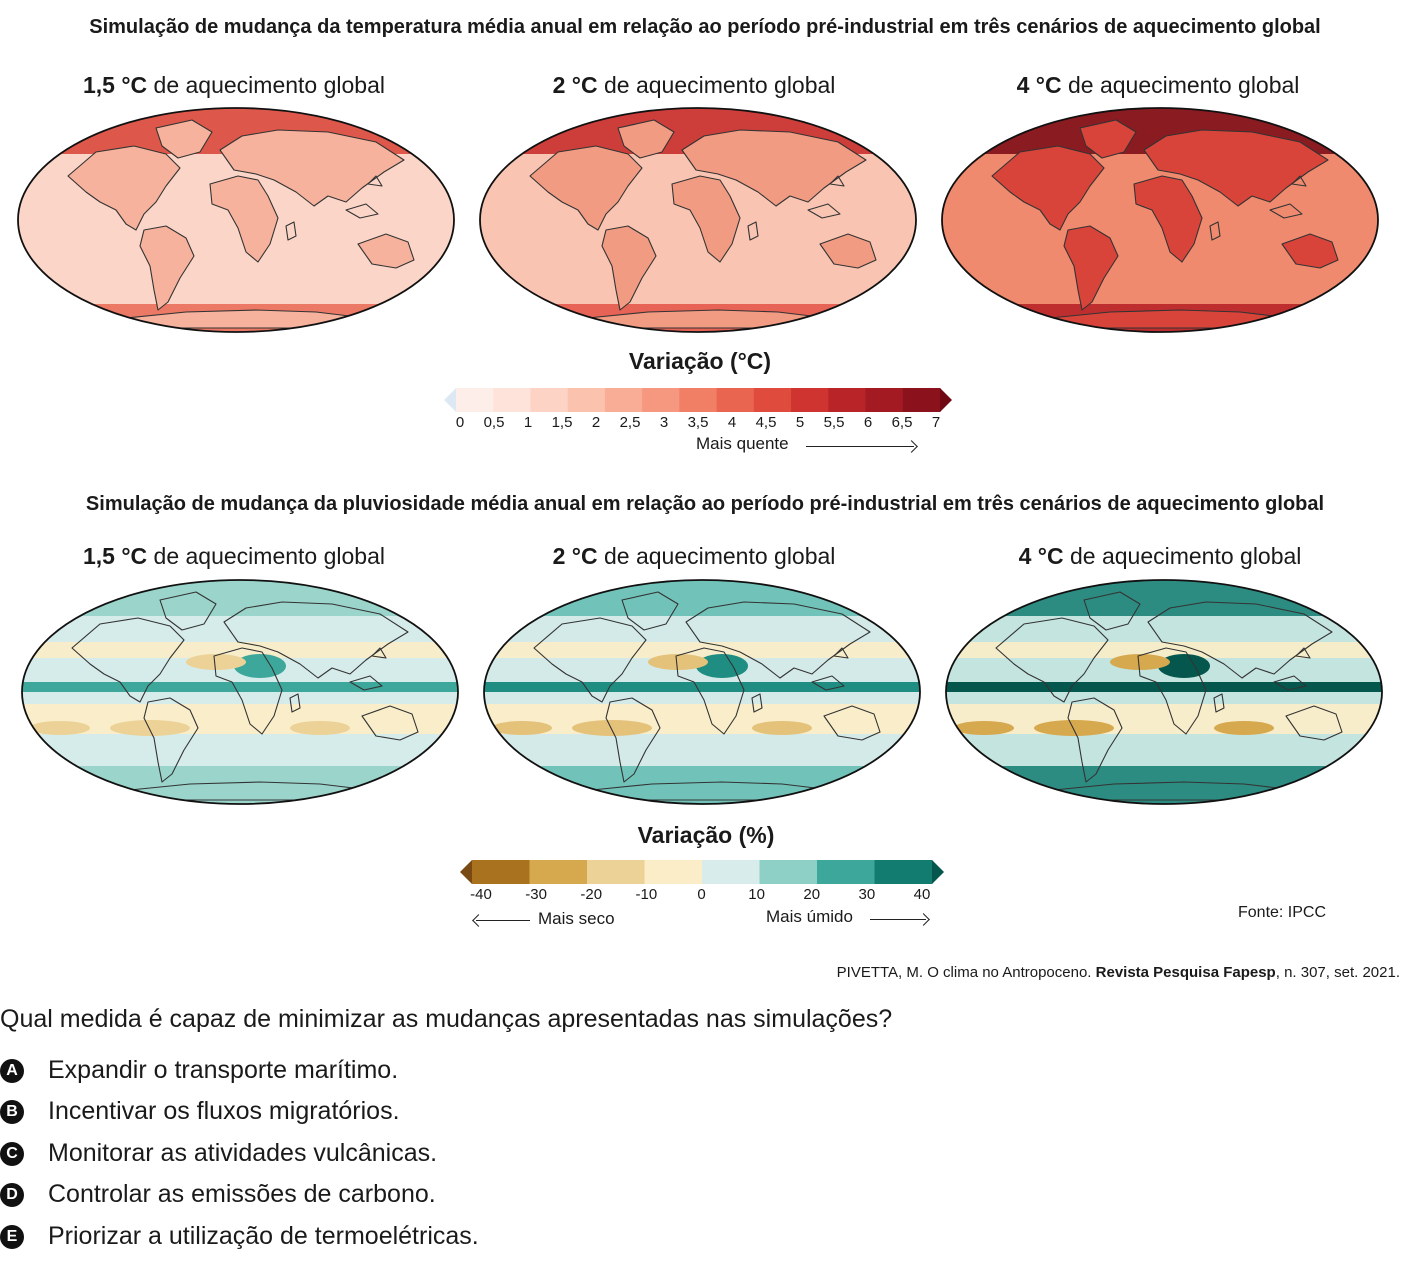 This screenshot has width=1410, height=1262. Describe the element at coordinates (243, 1153) in the screenshot. I see `option-c-text: Monitorar as atividades vulcânicas.` at that location.